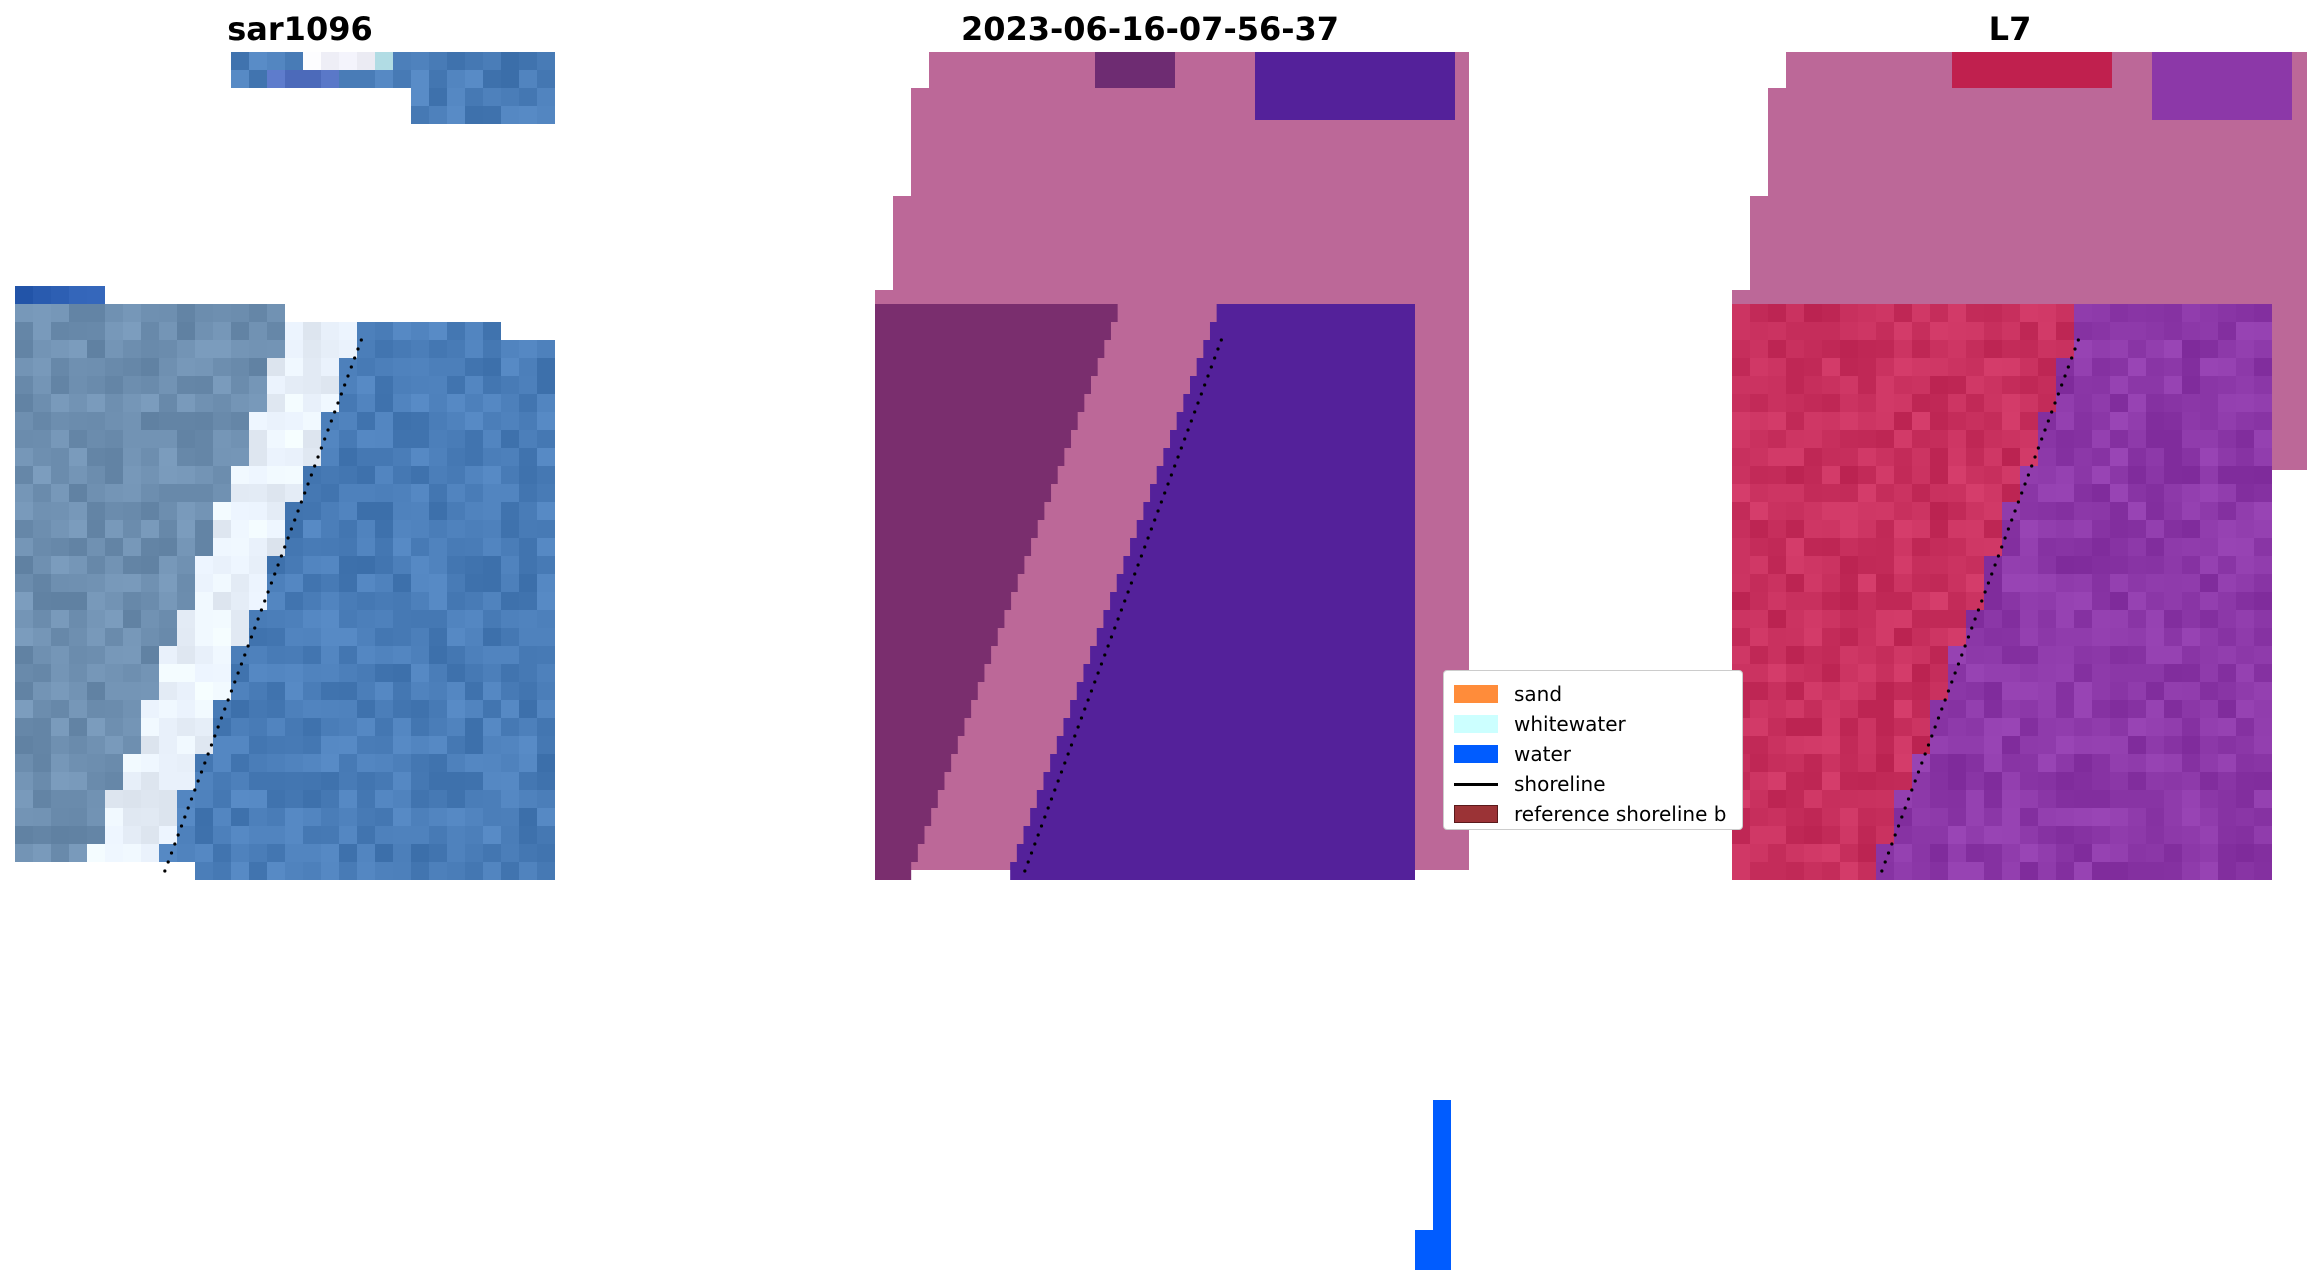 Image resolution: width=2307 pixels, height=1283 pixels. I want to click on reference-shoreline-swatch, so click(1476, 814).